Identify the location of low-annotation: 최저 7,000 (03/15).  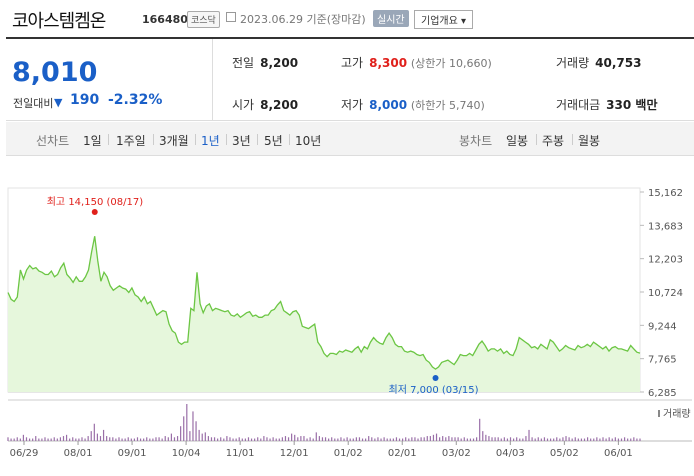
(434, 390).